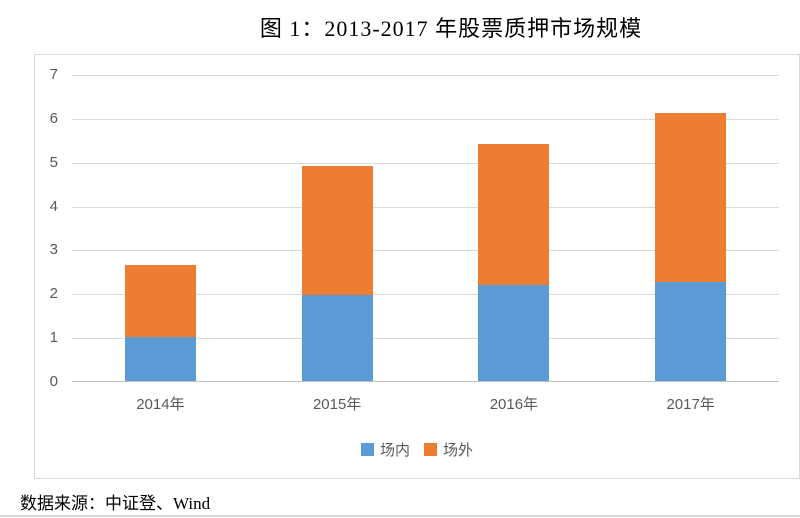  What do you see at coordinates (53, 74) in the screenshot?
I see `y-tick-label: 7` at bounding box center [53, 74].